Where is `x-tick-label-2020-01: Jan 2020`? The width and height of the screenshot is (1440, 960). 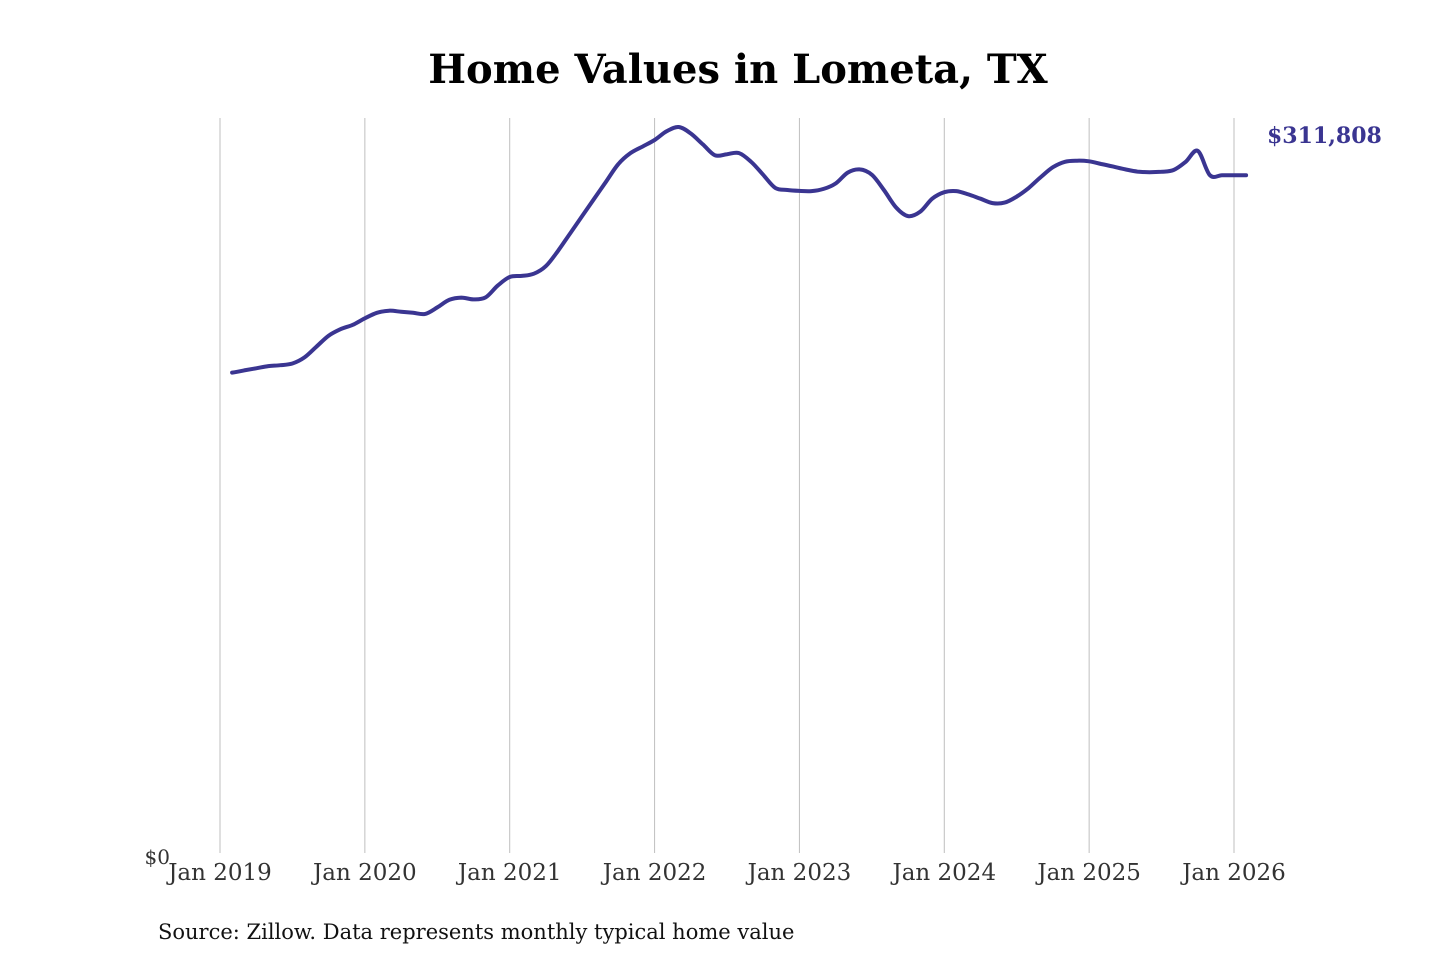
x-tick-label-2020-01: Jan 2020 is located at coordinates (364, 873).